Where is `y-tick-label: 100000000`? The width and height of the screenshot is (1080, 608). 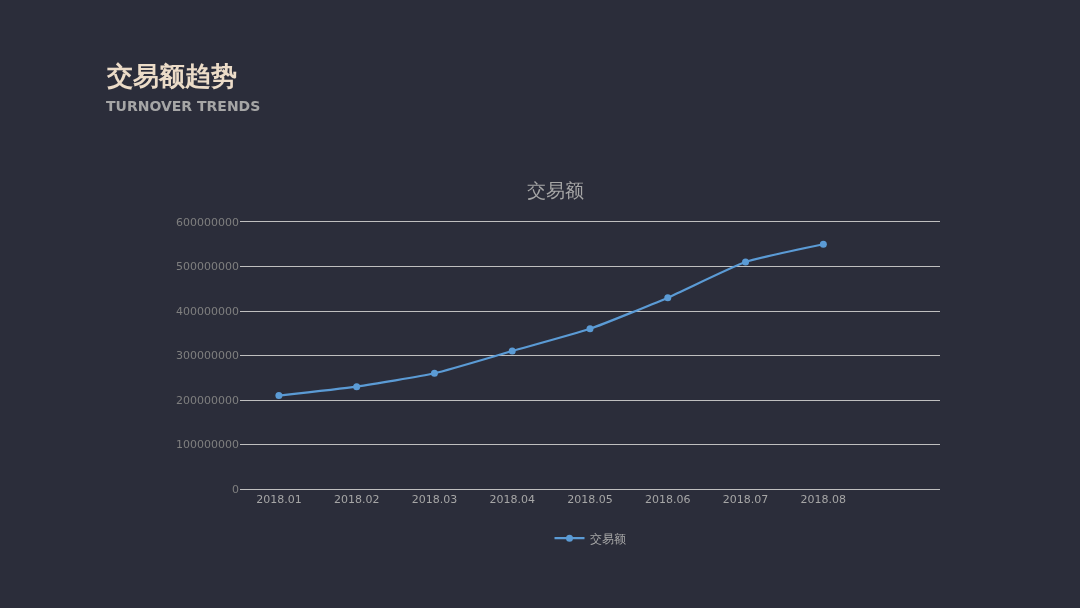
y-tick-label: 100000000 is located at coordinates (207, 445).